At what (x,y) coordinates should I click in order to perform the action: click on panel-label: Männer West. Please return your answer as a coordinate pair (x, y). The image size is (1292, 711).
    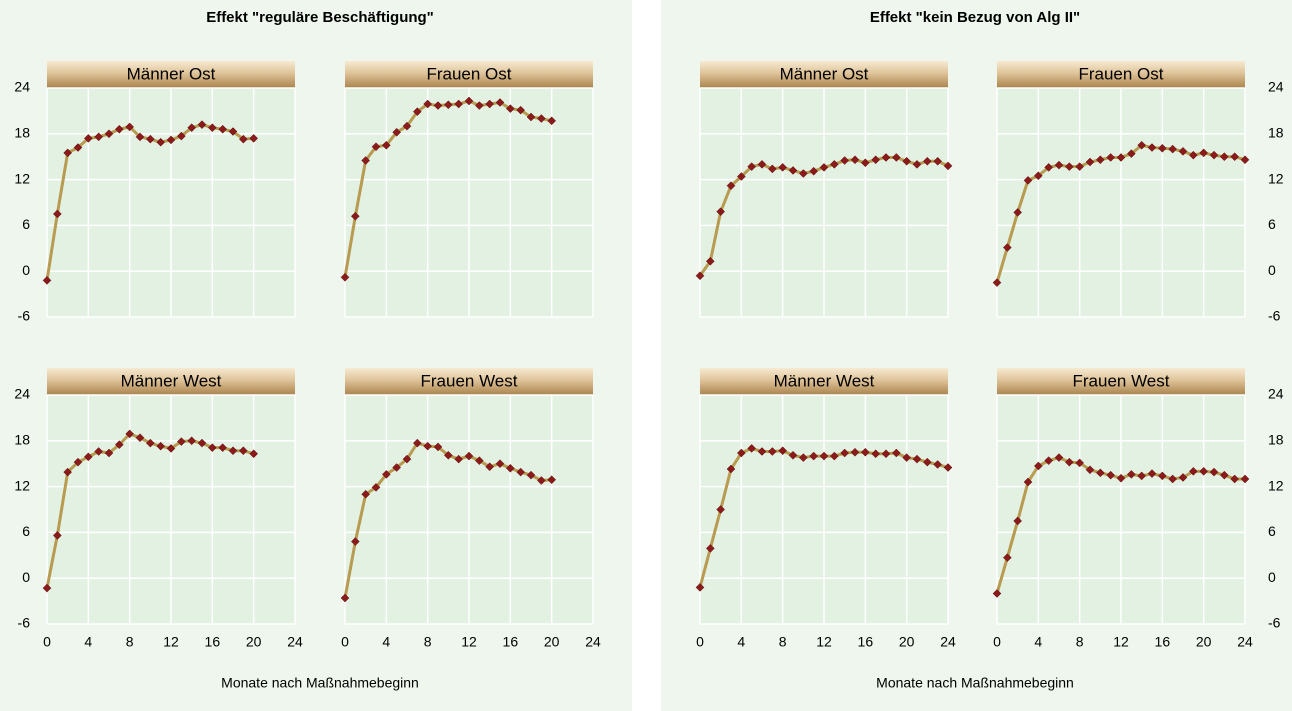
    Looking at the image, I should click on (171, 380).